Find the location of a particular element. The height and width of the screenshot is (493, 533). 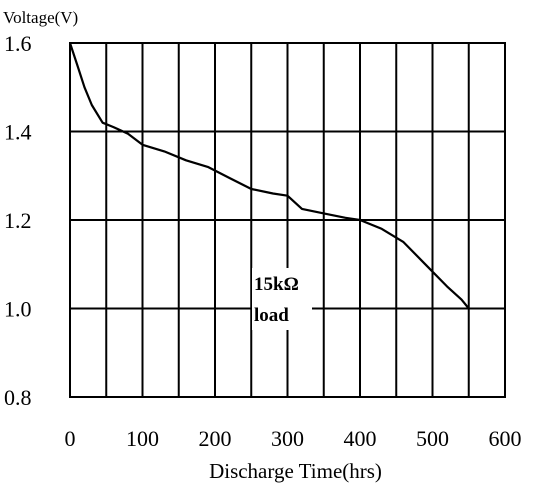

y-tick-label: 1.6 is located at coordinates (18, 43).